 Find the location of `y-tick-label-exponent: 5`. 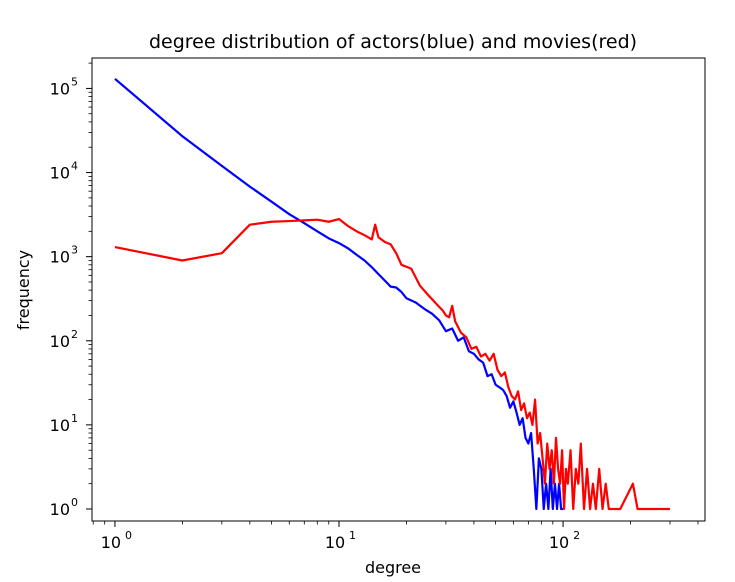

y-tick-label-exponent: 5 is located at coordinates (74, 81).